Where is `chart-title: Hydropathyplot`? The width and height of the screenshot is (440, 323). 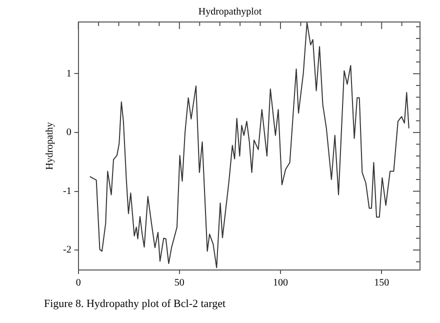
chart-title: Hydropathyplot is located at coordinates (230, 12).